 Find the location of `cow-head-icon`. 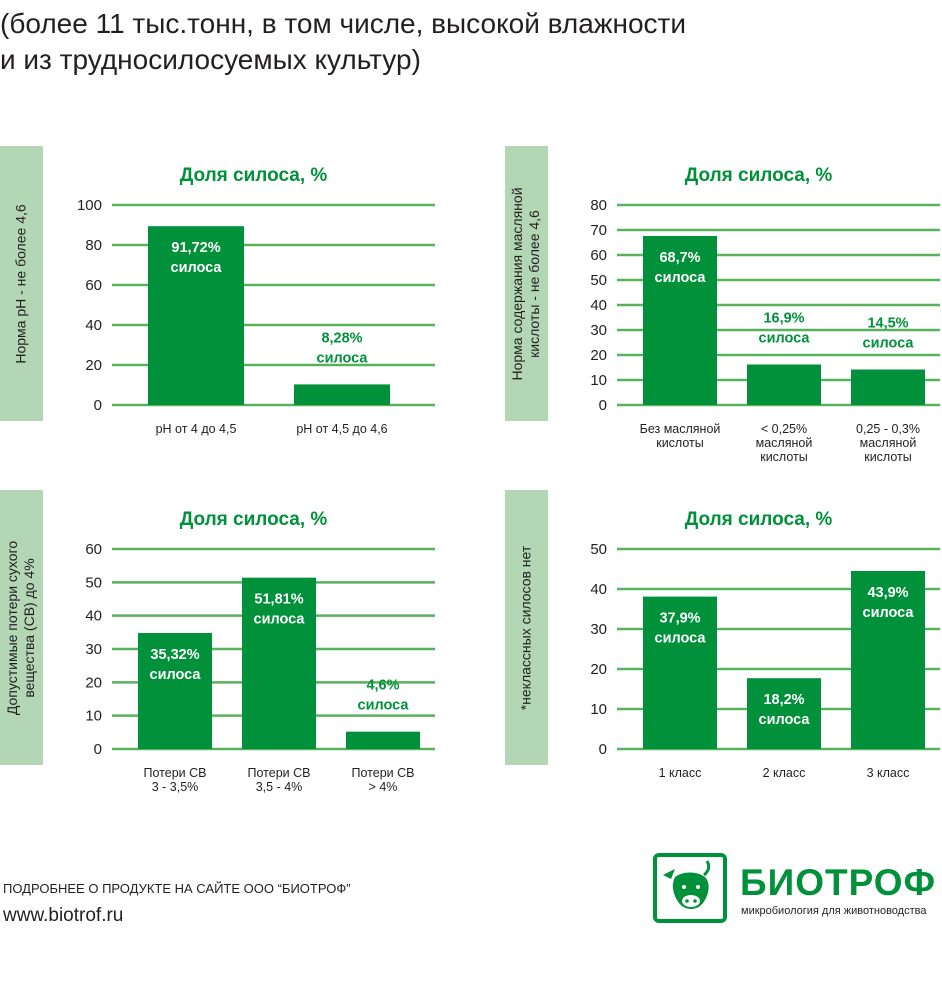

cow-head-icon is located at coordinates (690, 888).